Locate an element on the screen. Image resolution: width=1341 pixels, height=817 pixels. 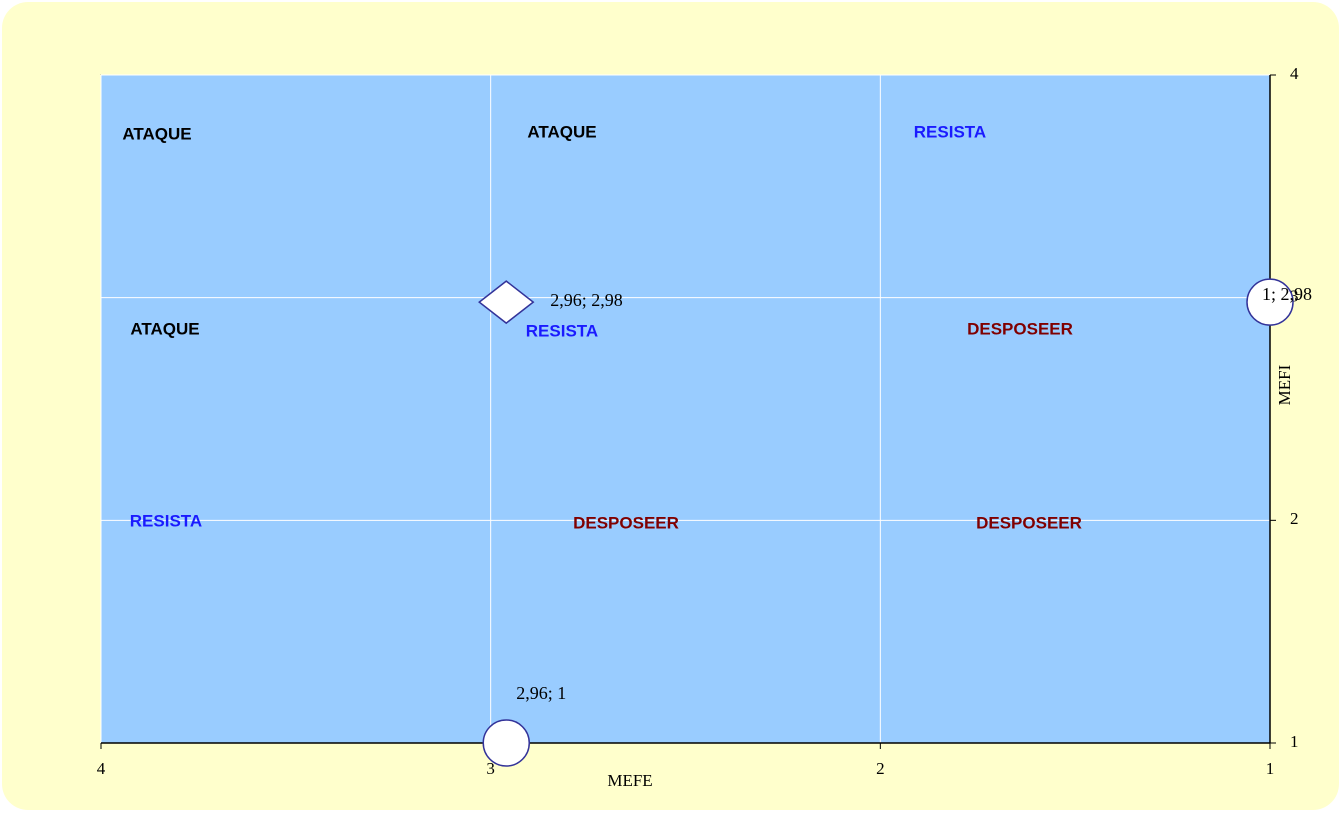
y-axis-label: MEFI is located at coordinates (1284, 384).